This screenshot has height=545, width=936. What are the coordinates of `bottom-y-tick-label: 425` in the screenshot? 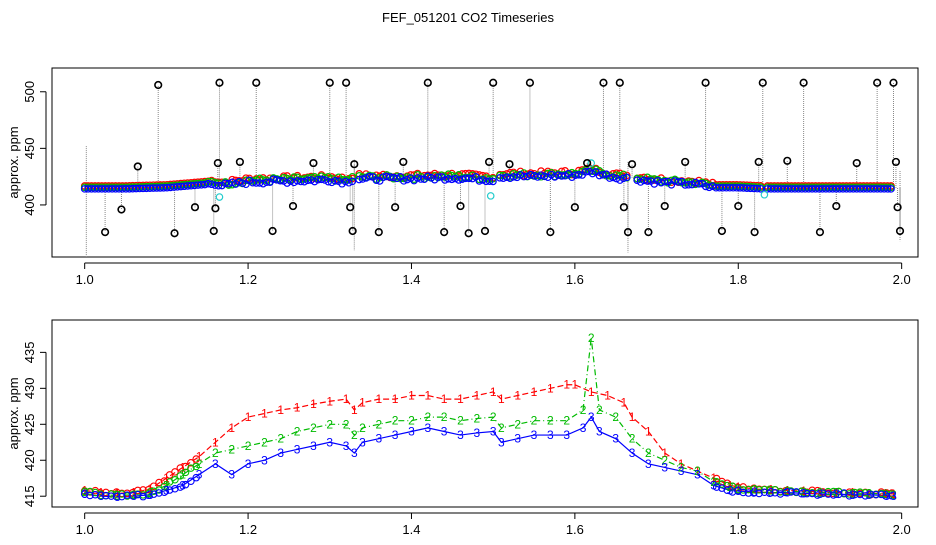 It's located at (29, 424).